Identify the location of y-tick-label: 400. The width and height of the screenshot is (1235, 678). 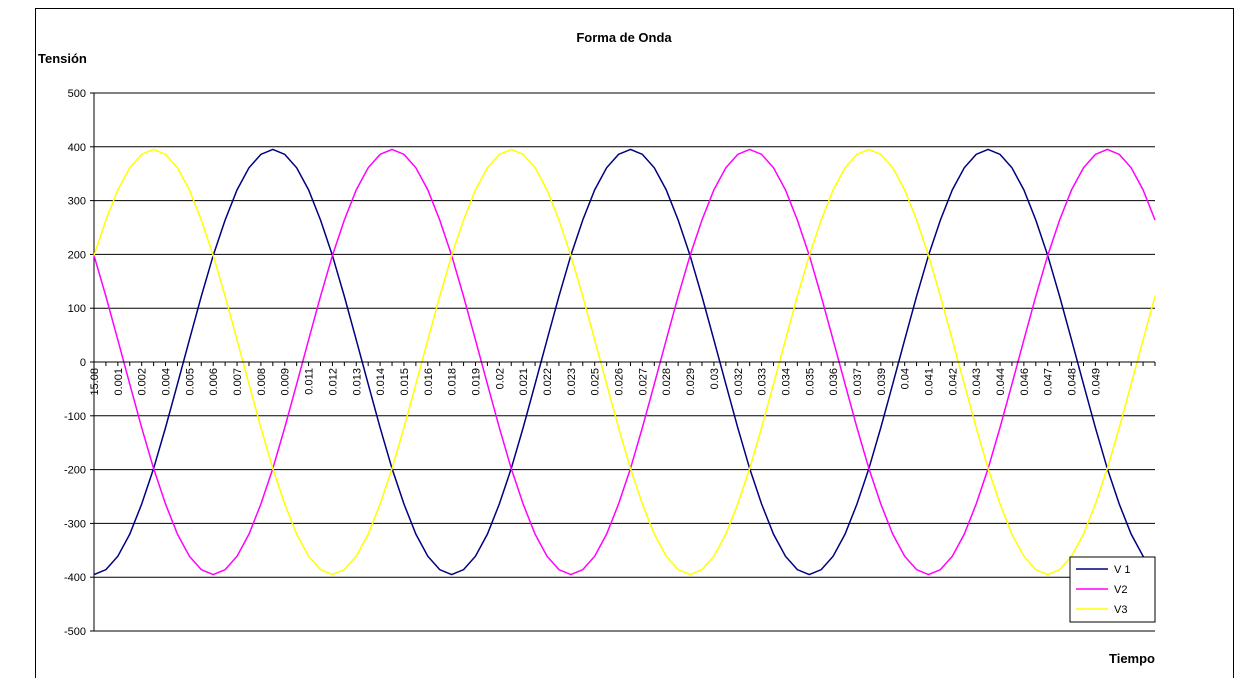
(77, 148).